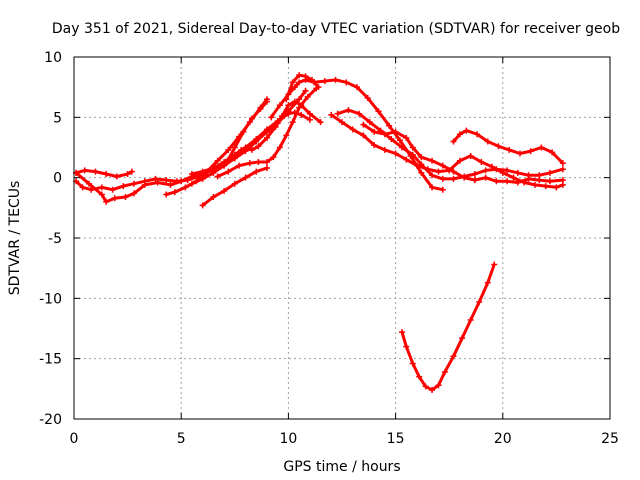 This screenshot has height=480, width=640. What do you see at coordinates (74, 439) in the screenshot?
I see `x-tick-label: 0` at bounding box center [74, 439].